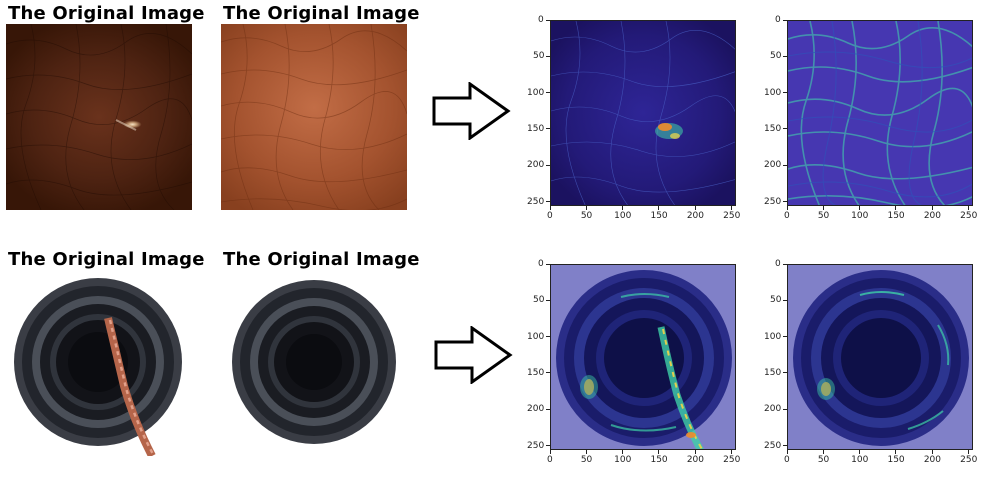 Image resolution: width=992 pixels, height=477 pixels. Describe the element at coordinates (635, 119) in the screenshot. I see `heatmap-leather-defect: 0 50 100 150 200 250 0 50 100 150 200 250` at that location.